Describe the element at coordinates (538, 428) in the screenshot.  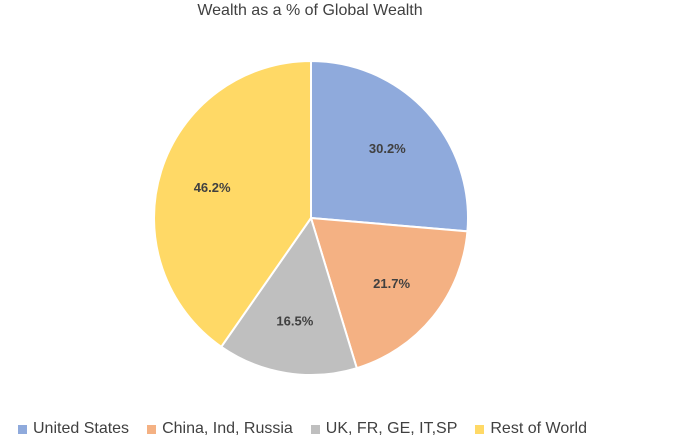
I see `legend-label: Rest of World` at that location.